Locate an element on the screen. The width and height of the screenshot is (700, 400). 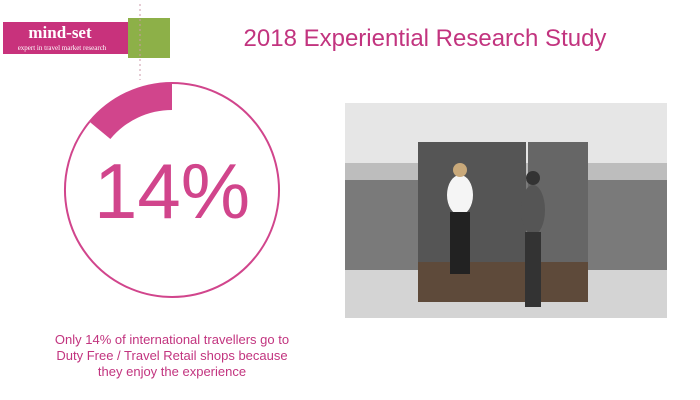
donut-center-label: 14% is located at coordinates (172, 191).